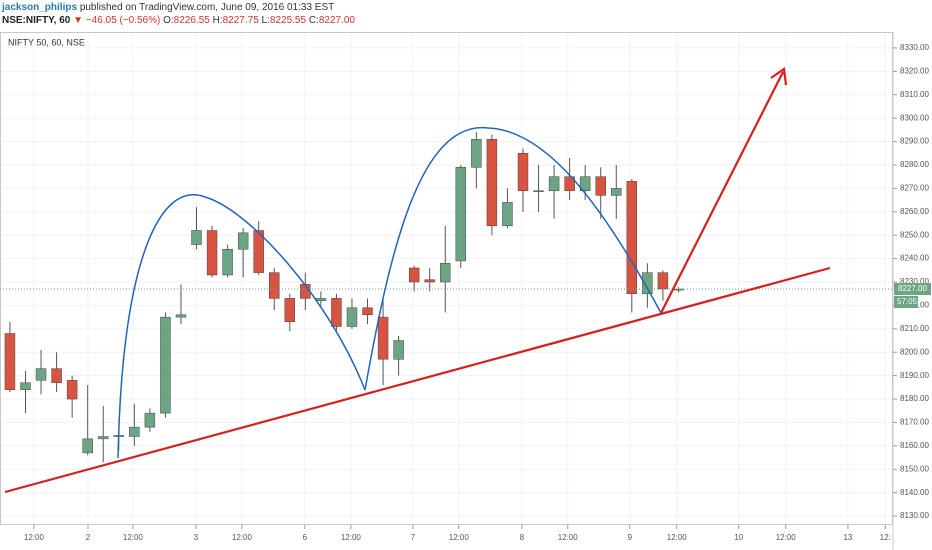 The height and width of the screenshot is (550, 932). What do you see at coordinates (117, 20) in the screenshot?
I see `change: ▼ −46.05 (−0.56%)` at bounding box center [117, 20].